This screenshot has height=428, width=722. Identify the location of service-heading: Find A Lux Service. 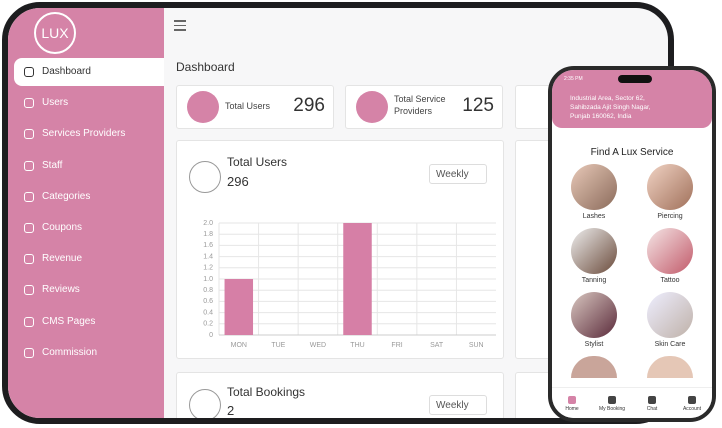
(632, 152).